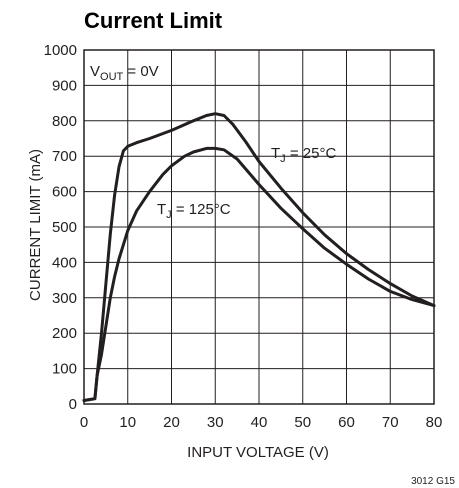 This screenshot has width=459, height=488. What do you see at coordinates (64, 333) in the screenshot?
I see `y-tick-label: 200` at bounding box center [64, 333].